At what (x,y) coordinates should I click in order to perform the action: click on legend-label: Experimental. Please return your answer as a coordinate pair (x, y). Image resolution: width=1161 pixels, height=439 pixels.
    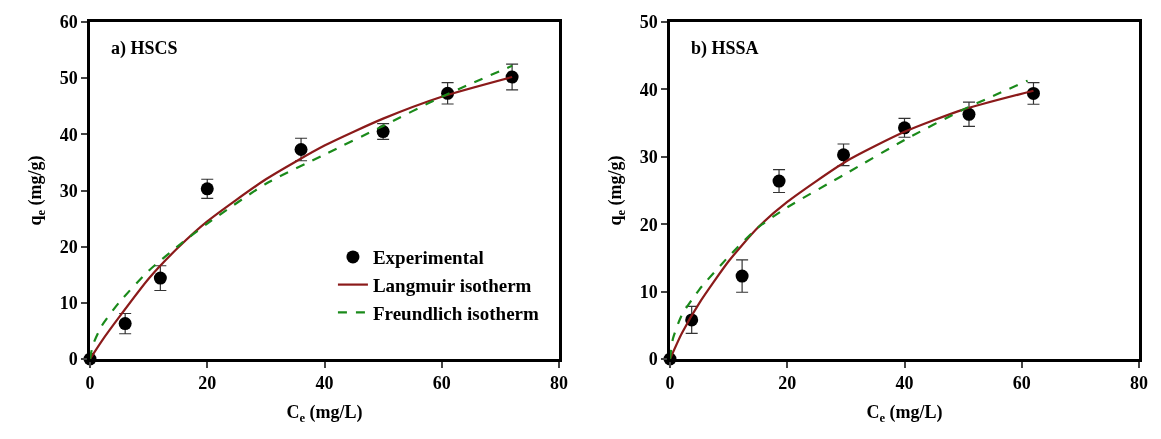
    Looking at the image, I should click on (428, 258).